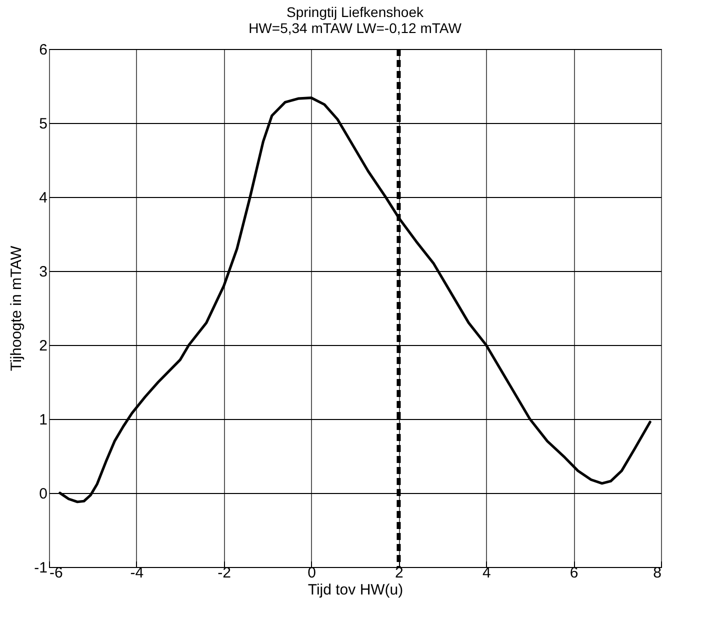 The width and height of the screenshot is (709, 624). What do you see at coordinates (43, 494) in the screenshot?
I see `y-tick-label: 0` at bounding box center [43, 494].